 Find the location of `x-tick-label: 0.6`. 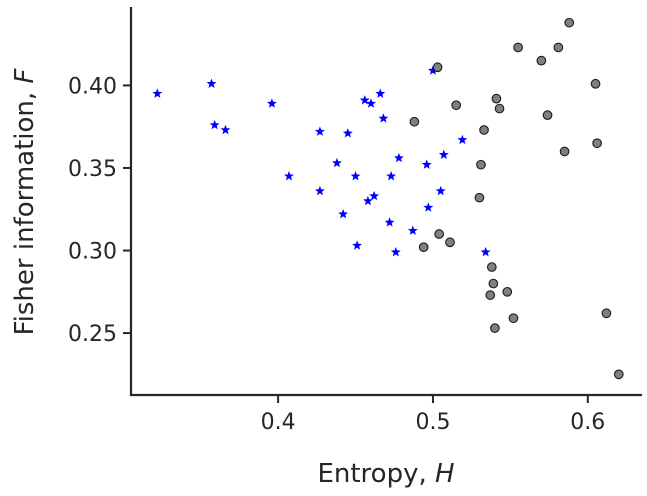

x-tick-label: 0.6 is located at coordinates (587, 422).